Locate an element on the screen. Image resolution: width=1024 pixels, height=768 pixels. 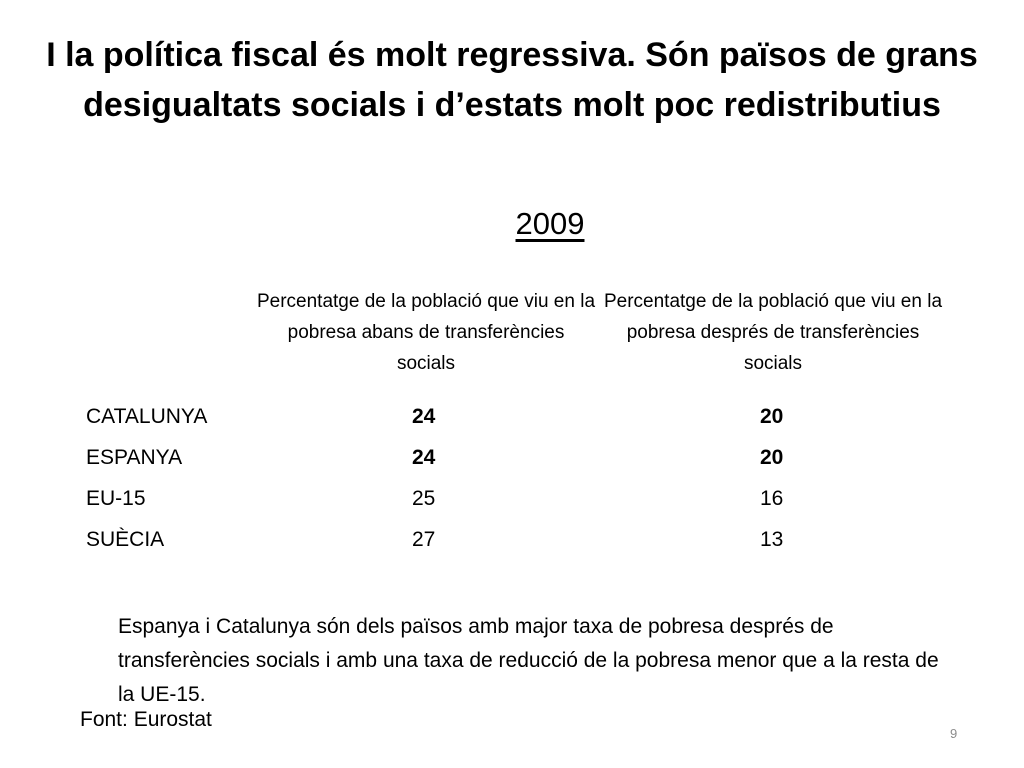
country-label: ESPANYA is located at coordinates (134, 457).